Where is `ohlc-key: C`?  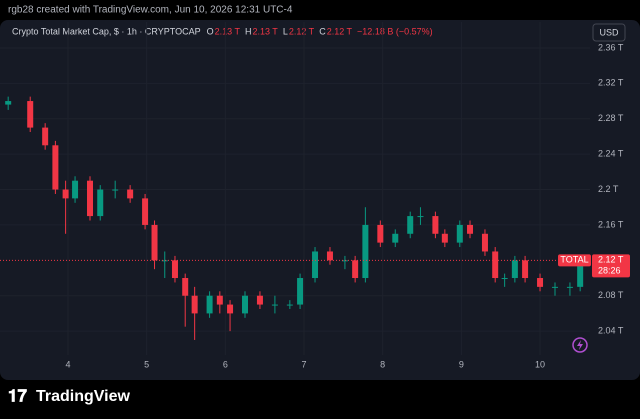
ohlc-key: C is located at coordinates (322, 31).